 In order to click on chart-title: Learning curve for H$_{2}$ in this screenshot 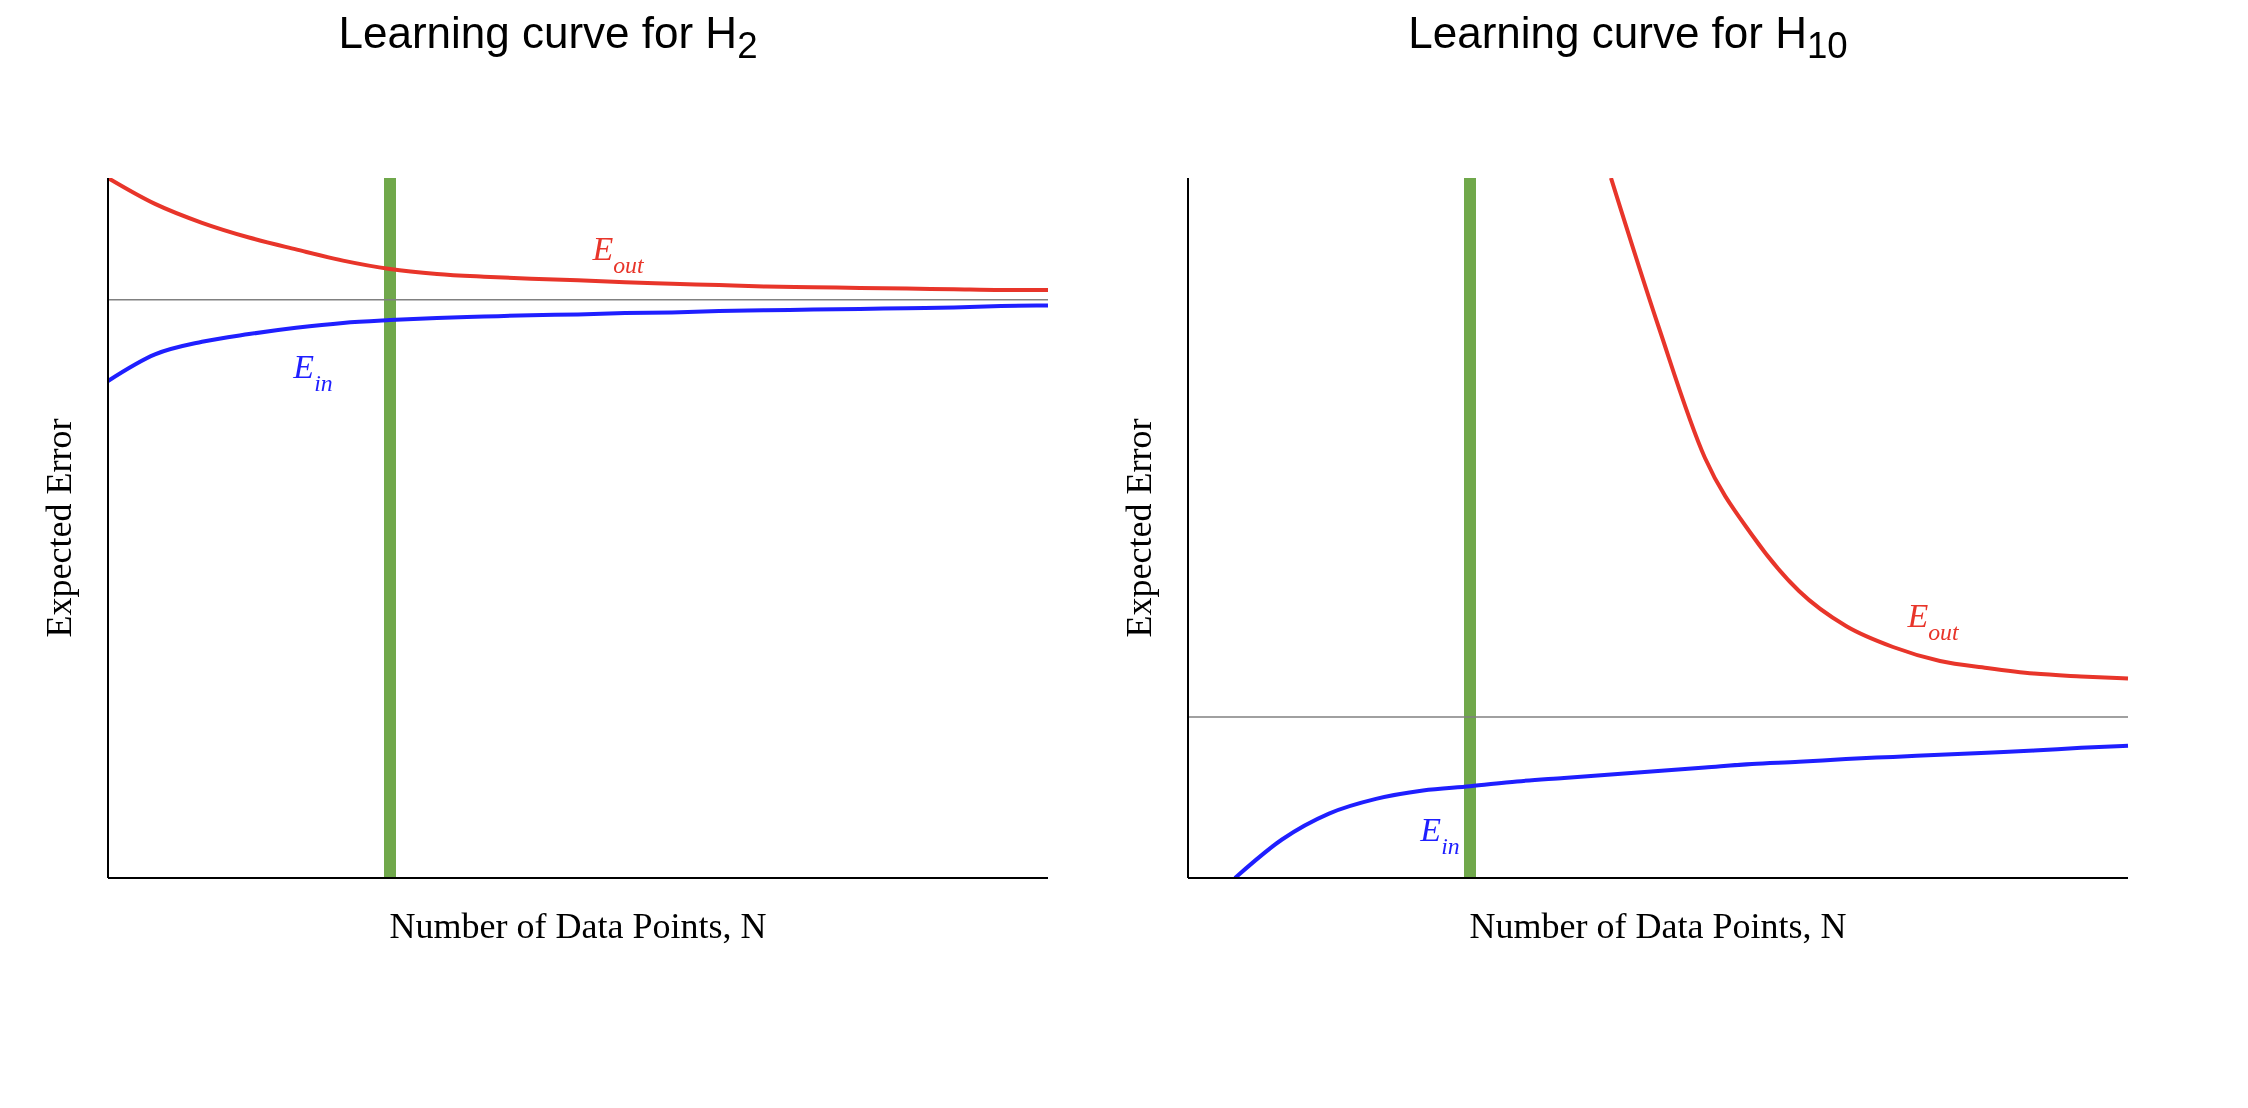, I will do `click(548, 38)`.